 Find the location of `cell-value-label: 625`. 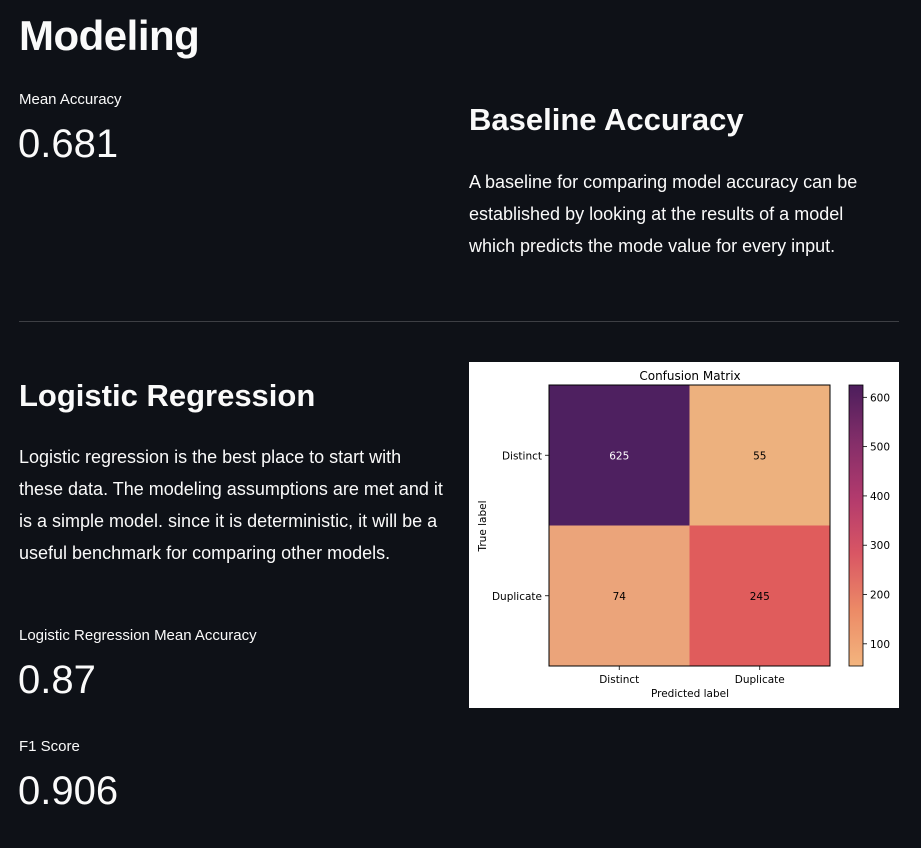

cell-value-label: 625 is located at coordinates (619, 456).